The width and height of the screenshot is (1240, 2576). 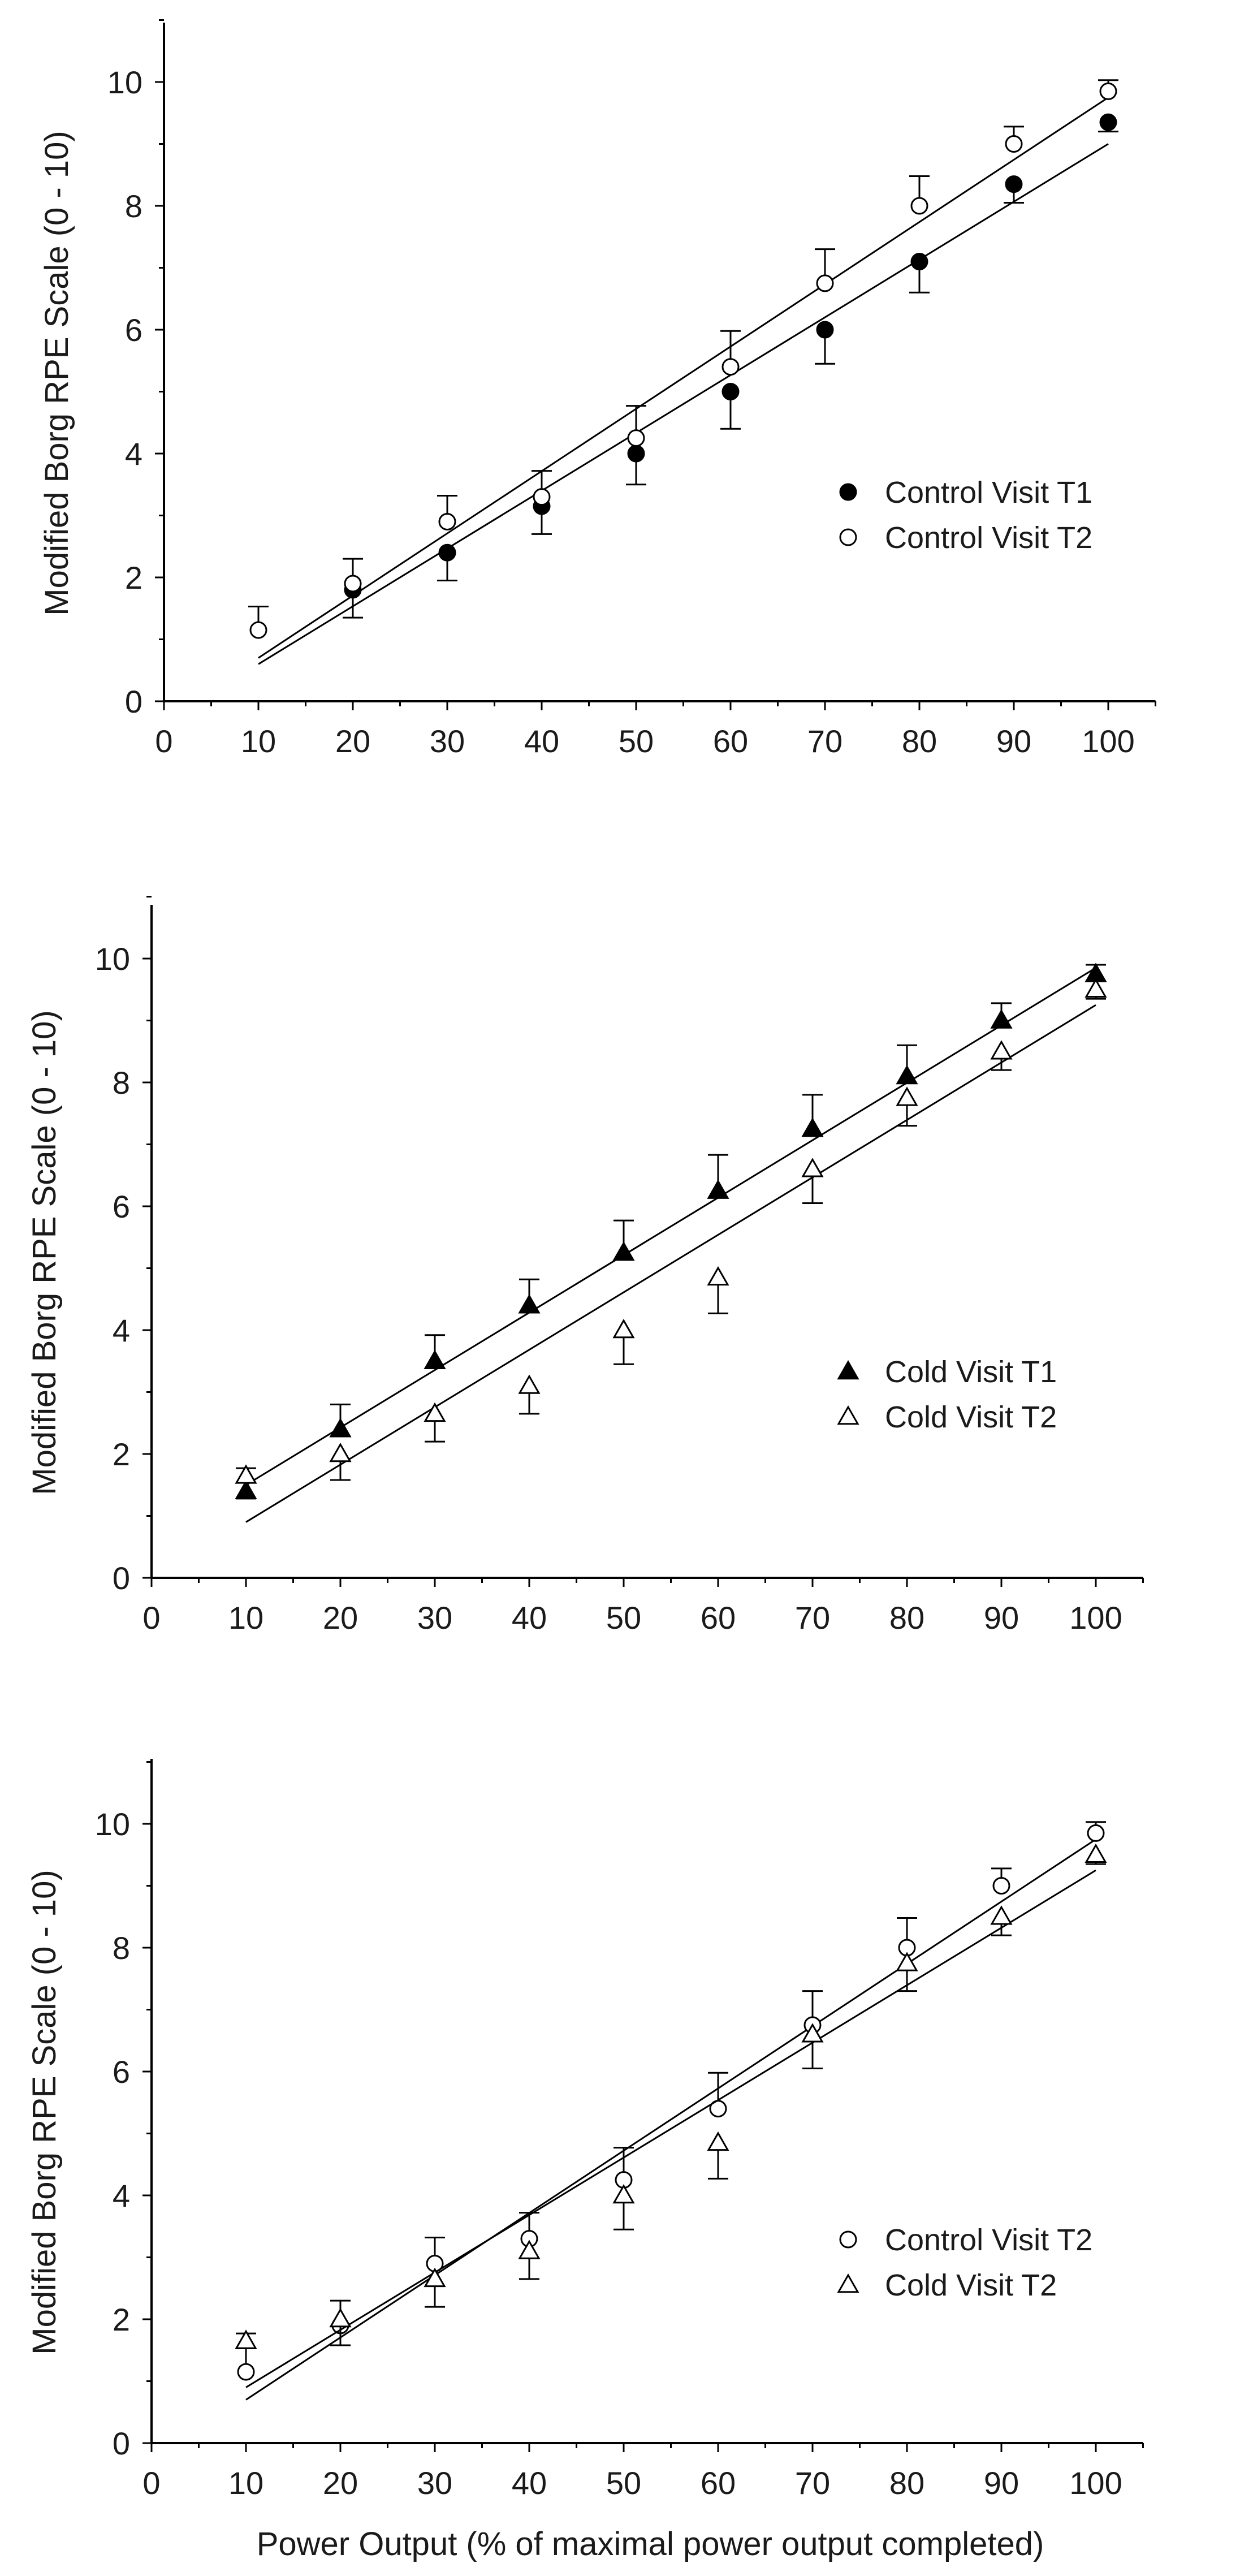 I want to click on series-cold-visit-t1: Cold Visit T1, so click(x=671, y=1231).